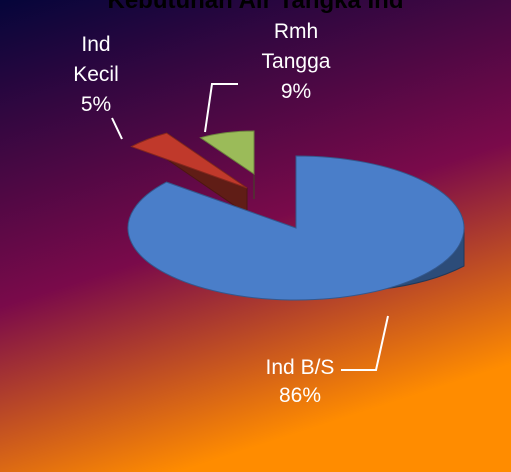 This screenshot has width=511, height=472. I want to click on pie-slice-ind-kecil, so click(189, 173).